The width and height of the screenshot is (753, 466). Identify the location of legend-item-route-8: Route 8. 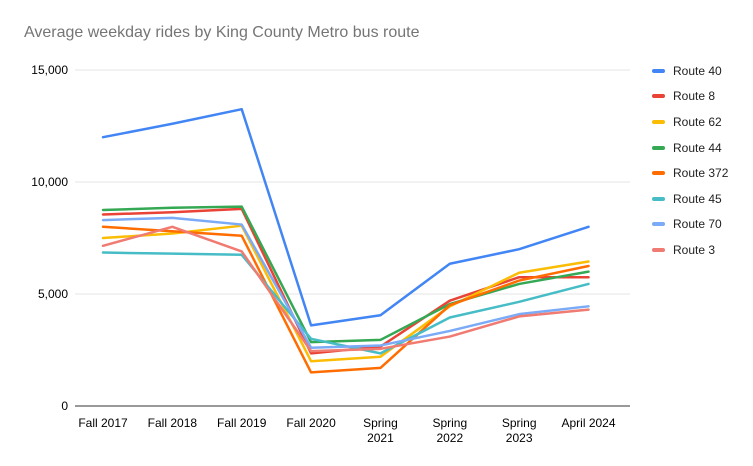
(690, 97).